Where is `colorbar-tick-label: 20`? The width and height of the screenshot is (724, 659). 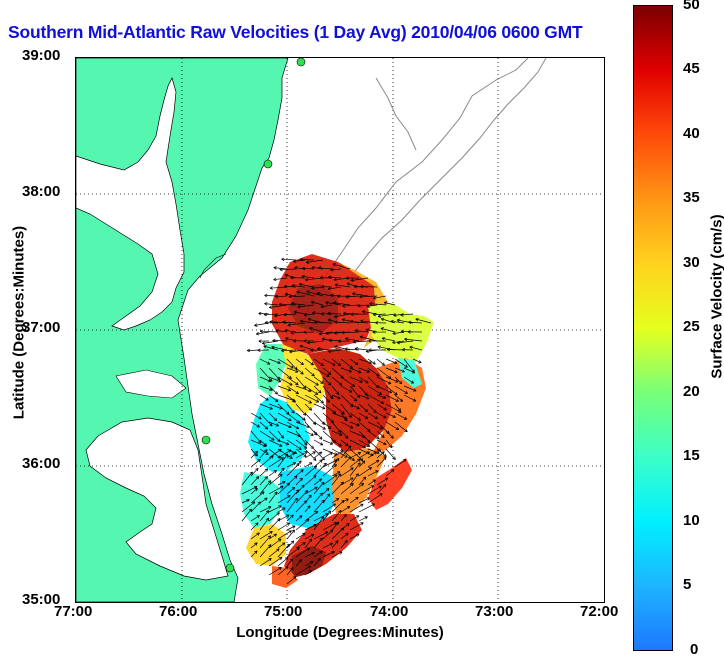 colorbar-tick-label: 20 is located at coordinates (691, 391).